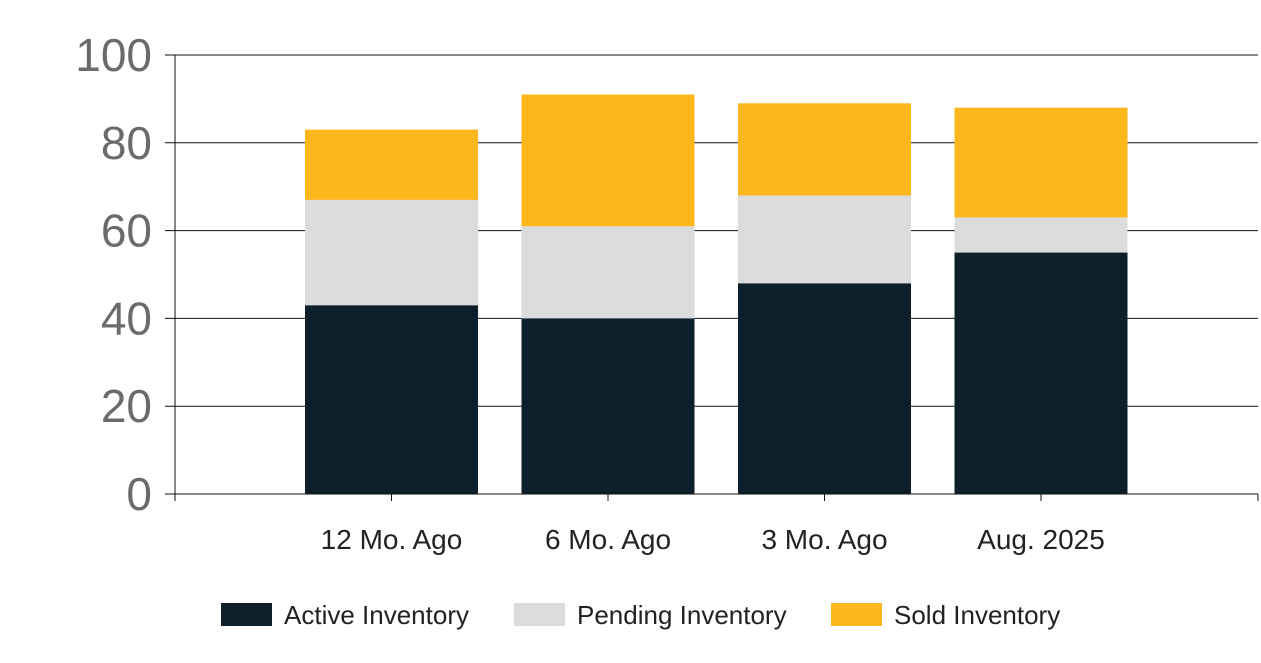 This screenshot has width=1261, height=663. What do you see at coordinates (824, 539) in the screenshot?
I see `x-tick-label: 3 Mo. Ago` at bounding box center [824, 539].